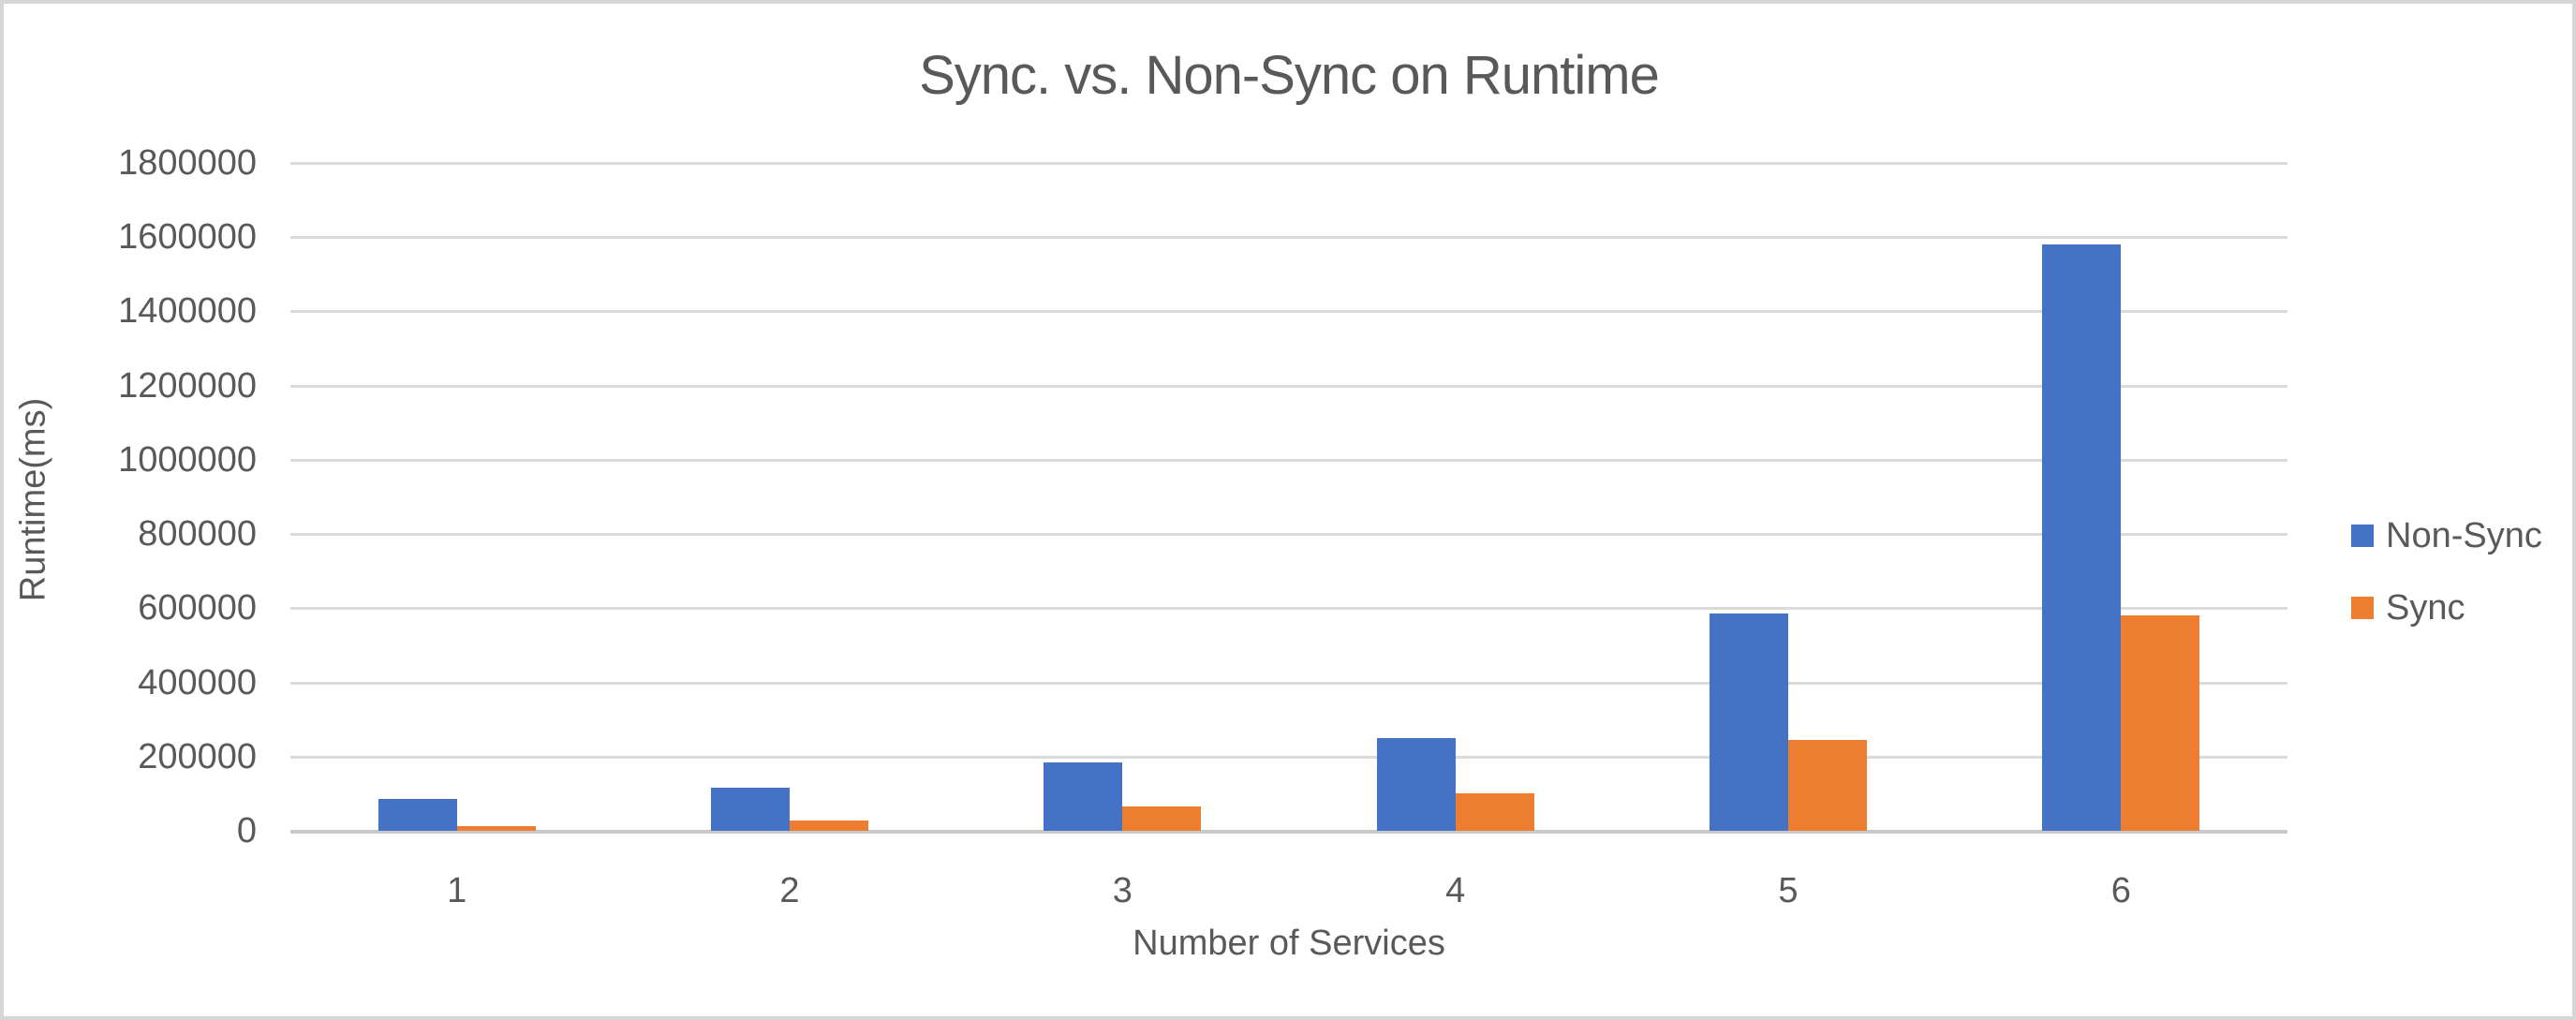 The width and height of the screenshot is (2576, 1020). What do you see at coordinates (198, 756) in the screenshot?
I see `y-tick-label: 200000` at bounding box center [198, 756].